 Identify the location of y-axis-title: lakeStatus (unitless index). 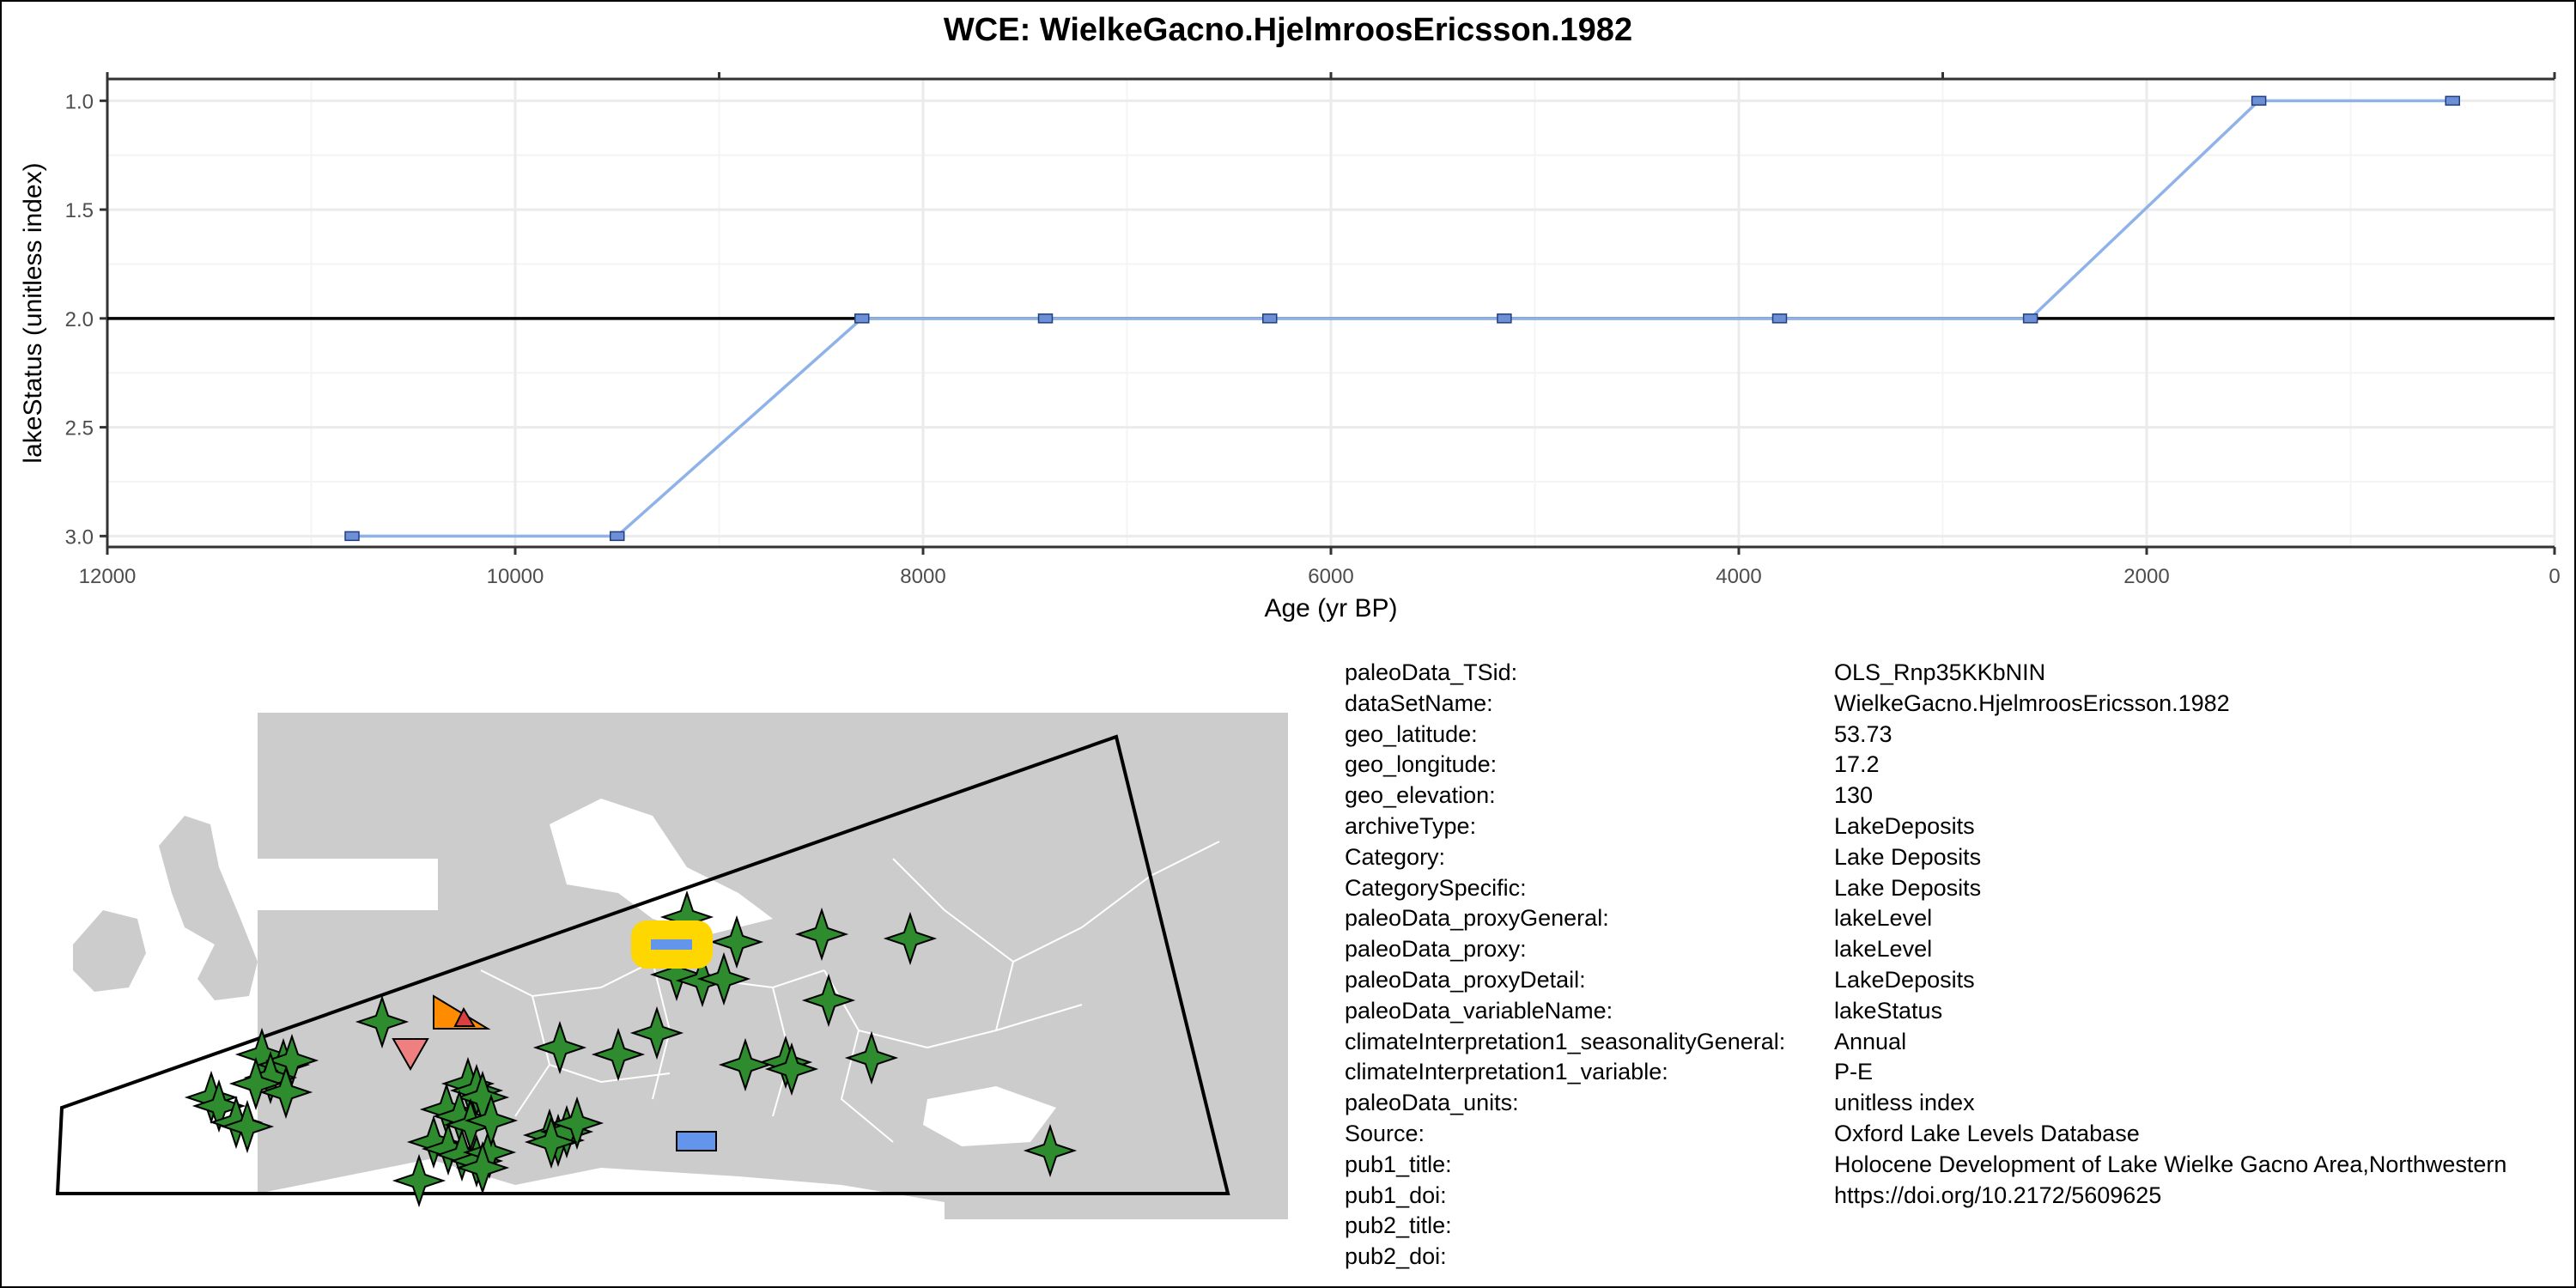
(33, 312).